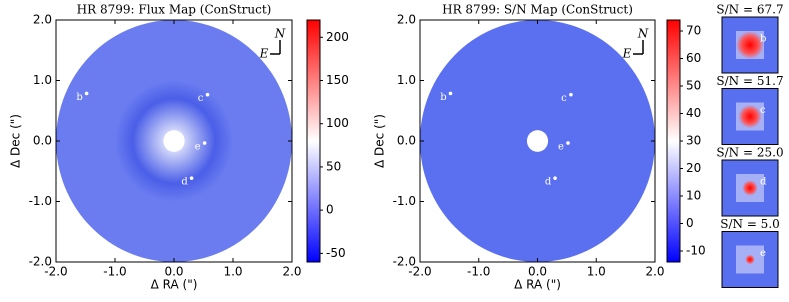  I want to click on colorbar-tick-label: 150, so click(337, 80).